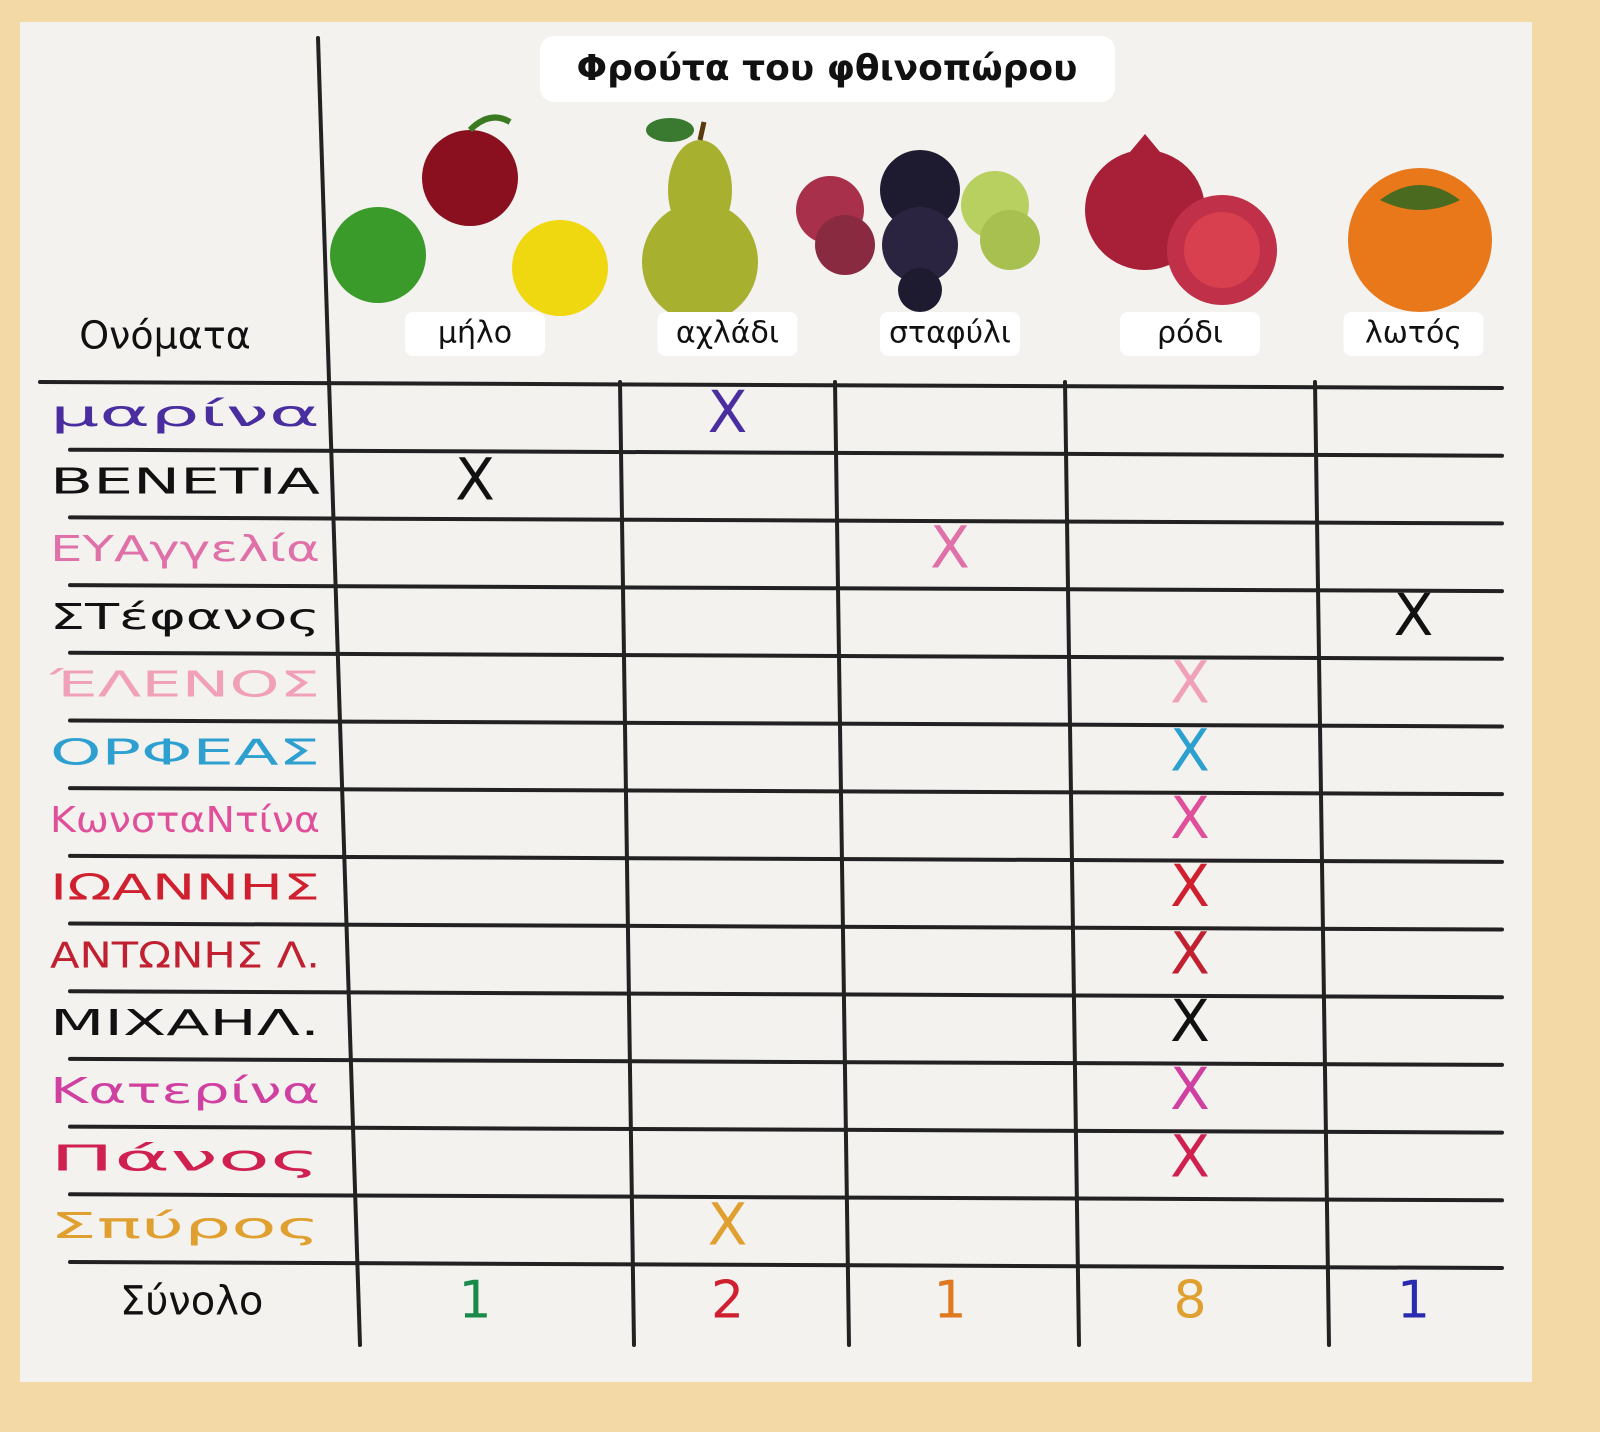  I want to click on grapes, so click(918, 231).